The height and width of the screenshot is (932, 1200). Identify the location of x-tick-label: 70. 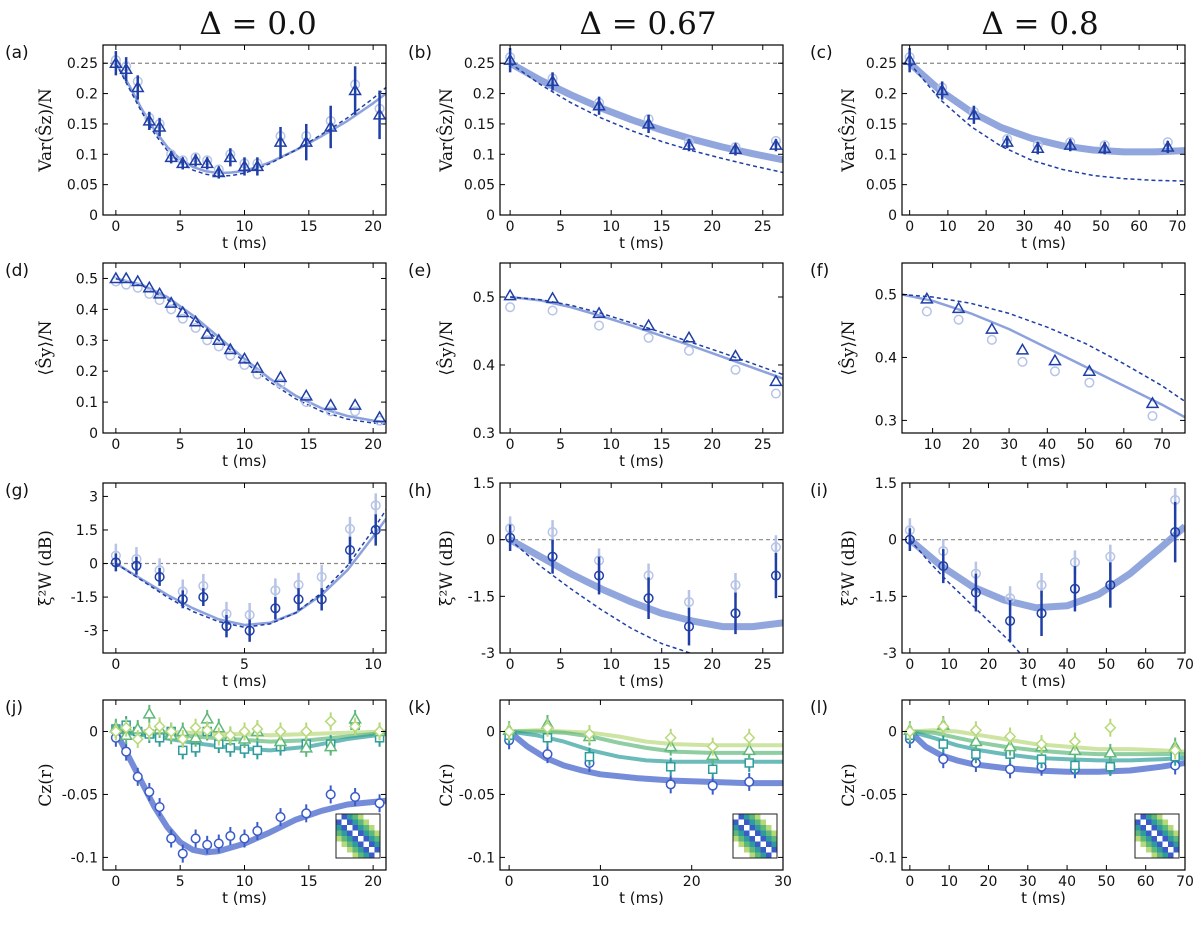
(1162, 445).